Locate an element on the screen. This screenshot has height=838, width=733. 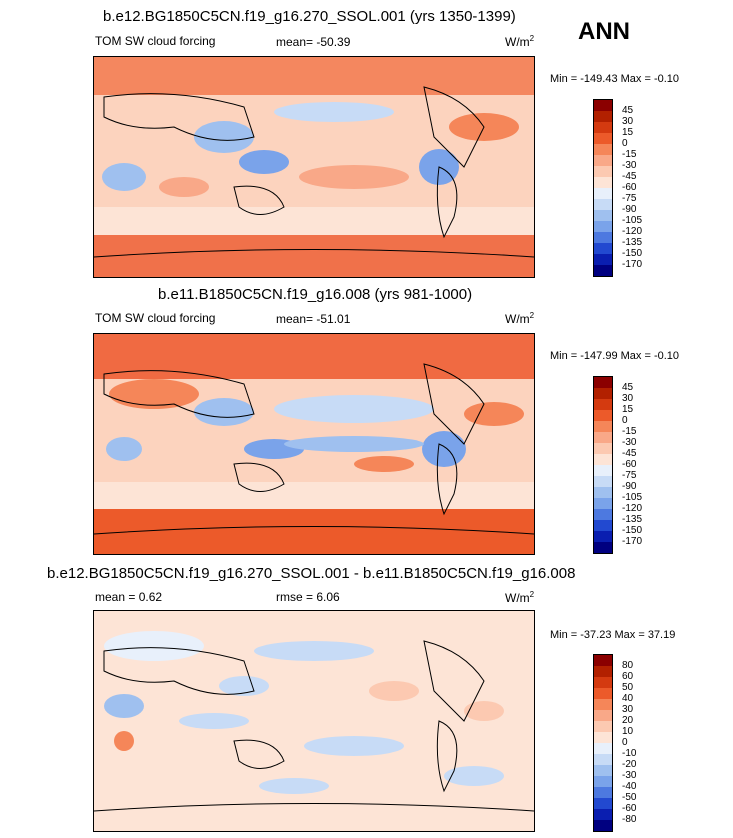
colorbar-tick: -10 is located at coordinates (629, 753).